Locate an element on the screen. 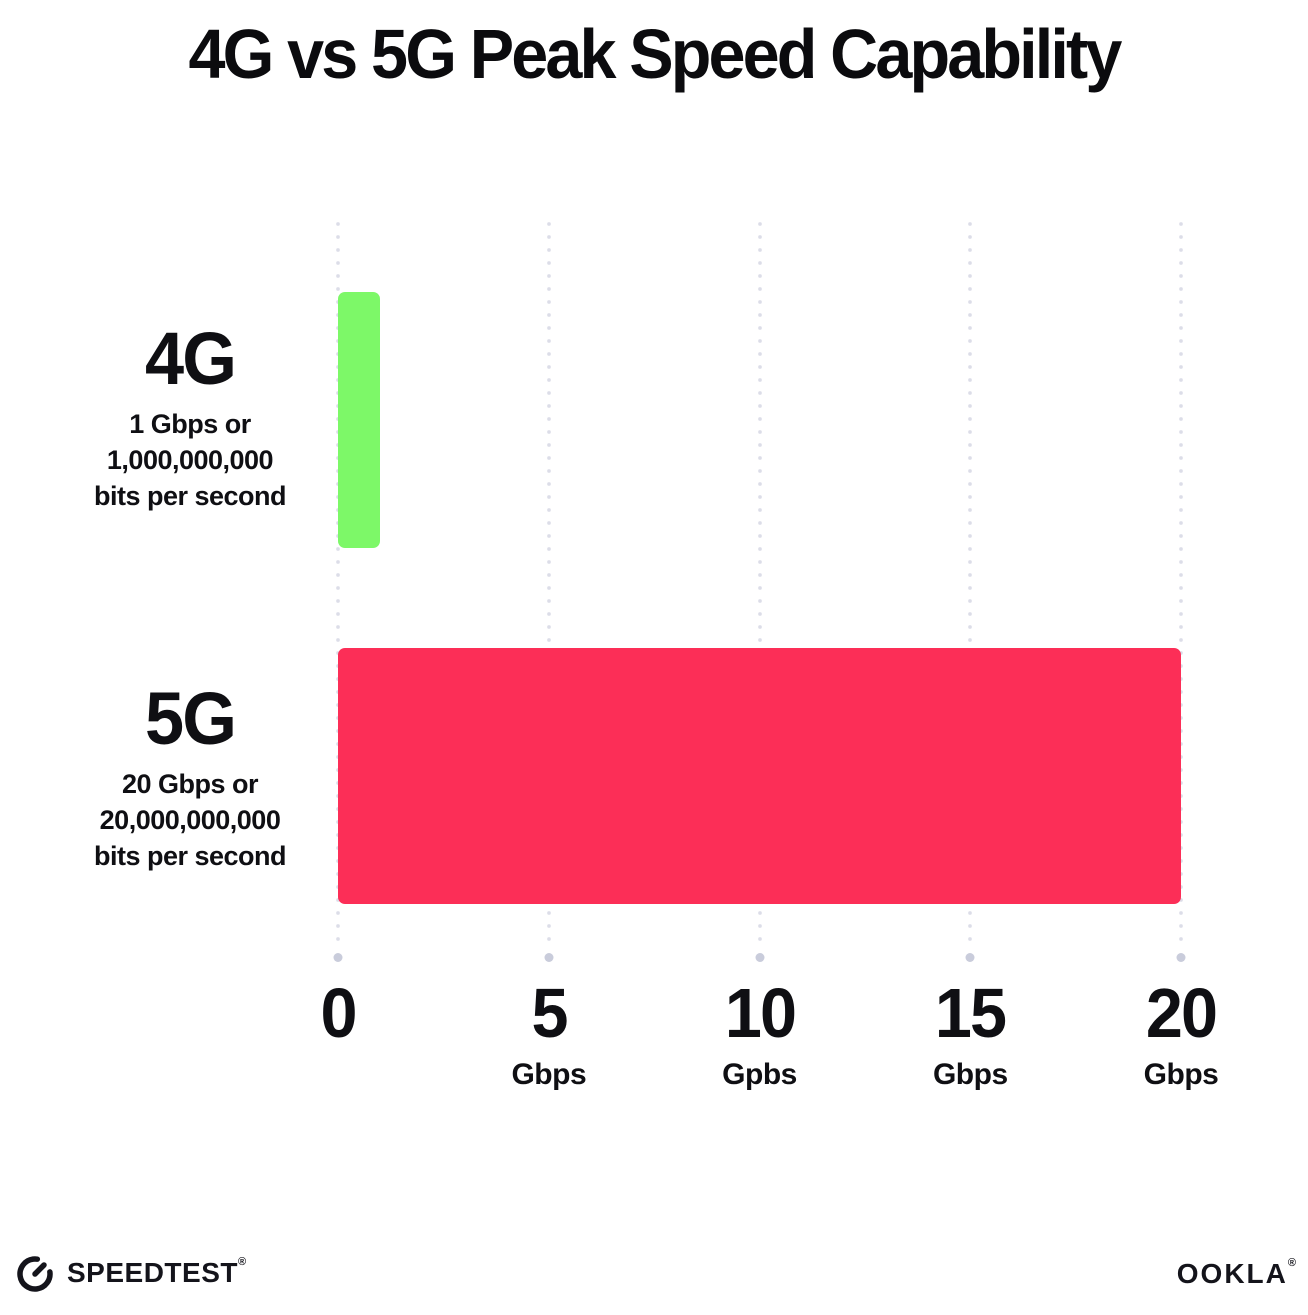 This screenshot has width=1308, height=1315. speedtest-wordmark: SPEEDTEST® is located at coordinates (157, 1272).